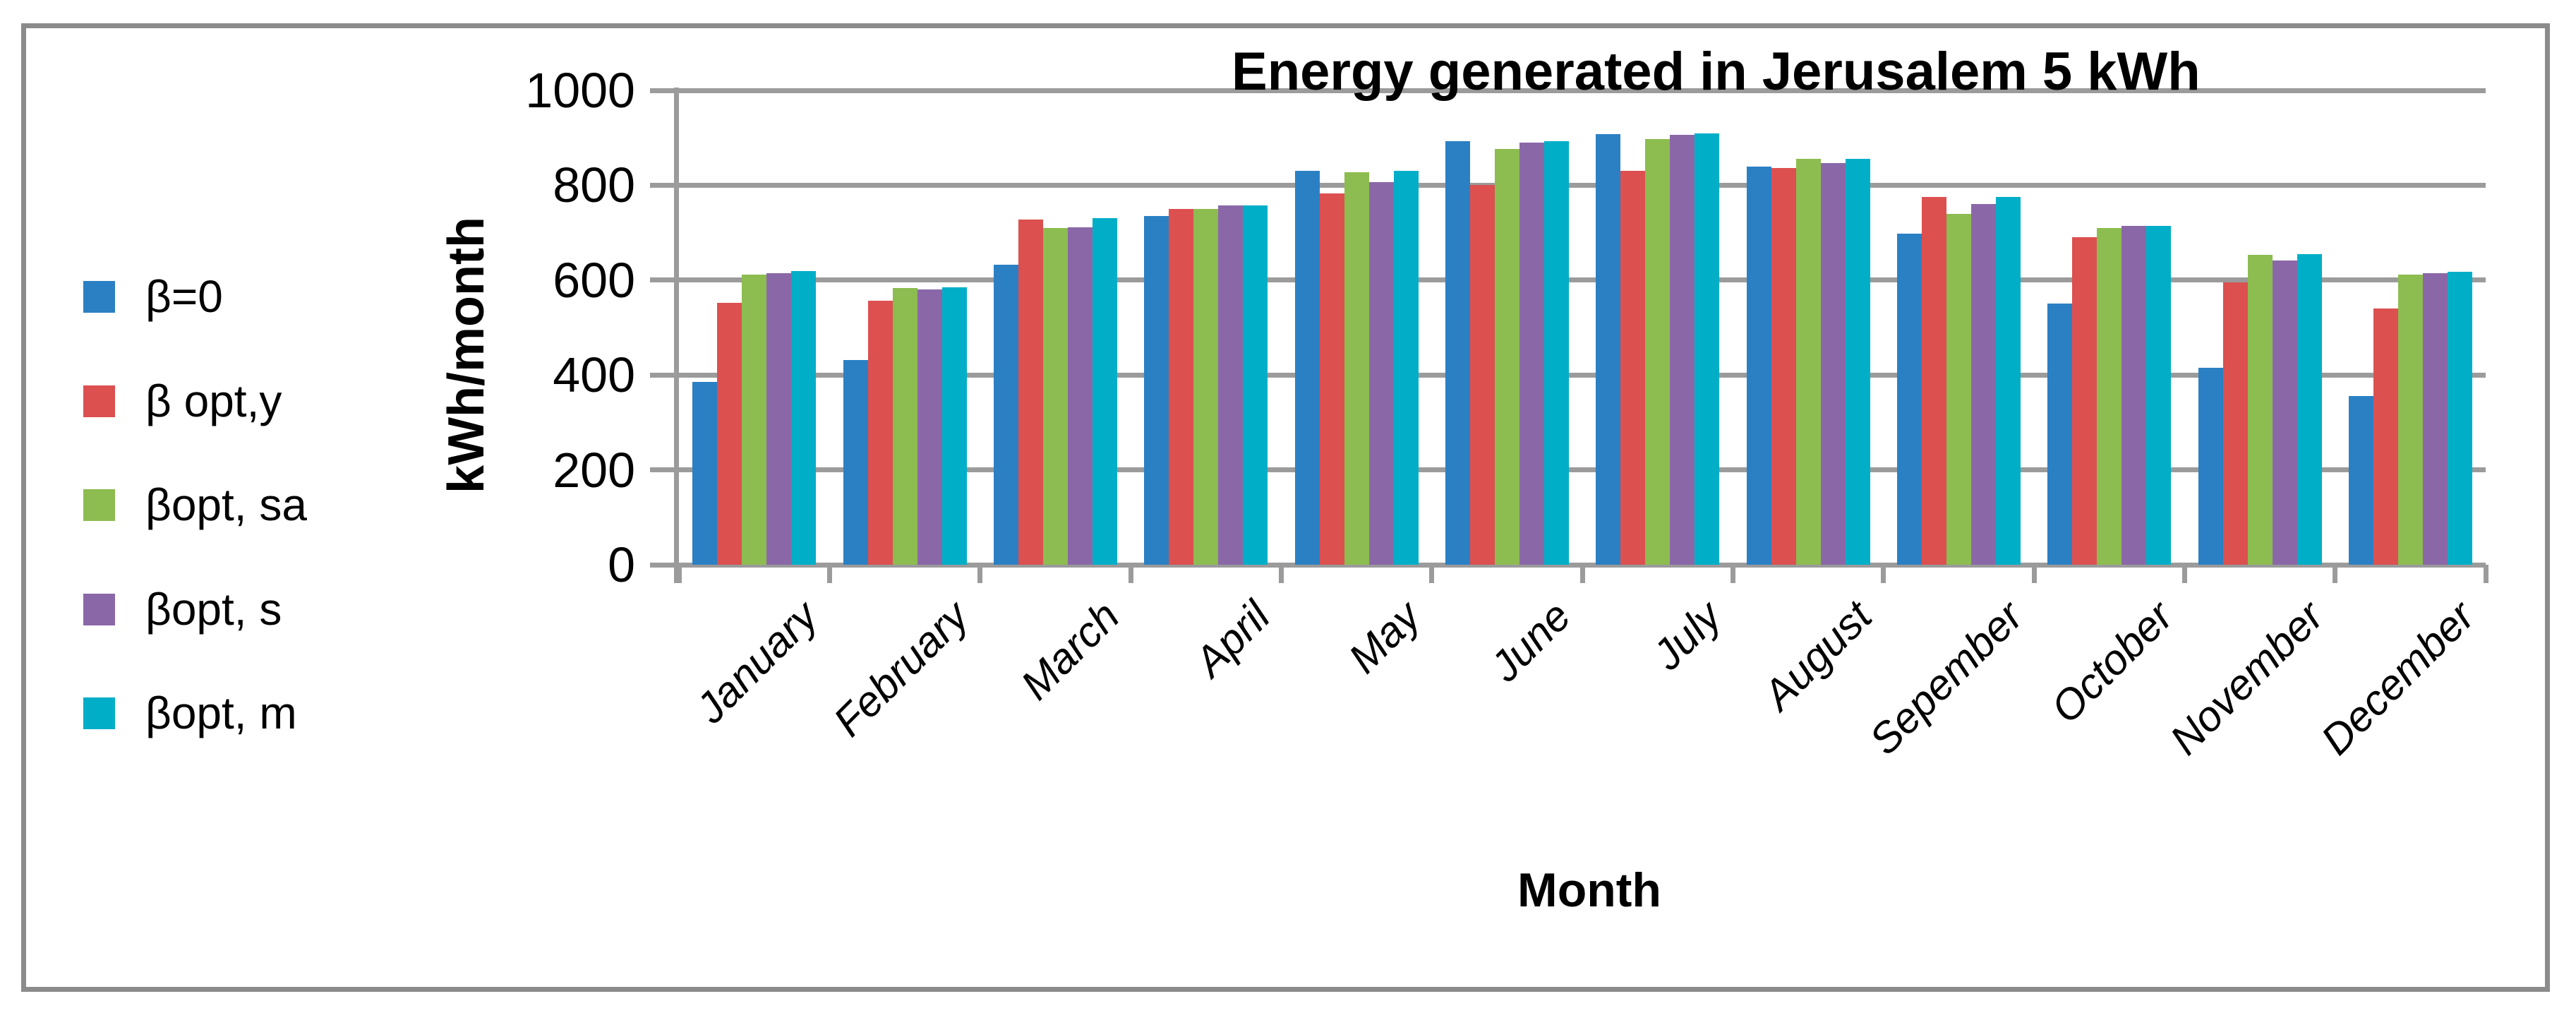 The image size is (2576, 1013). What do you see at coordinates (594, 375) in the screenshot?
I see `y-tick-label: 400` at bounding box center [594, 375].